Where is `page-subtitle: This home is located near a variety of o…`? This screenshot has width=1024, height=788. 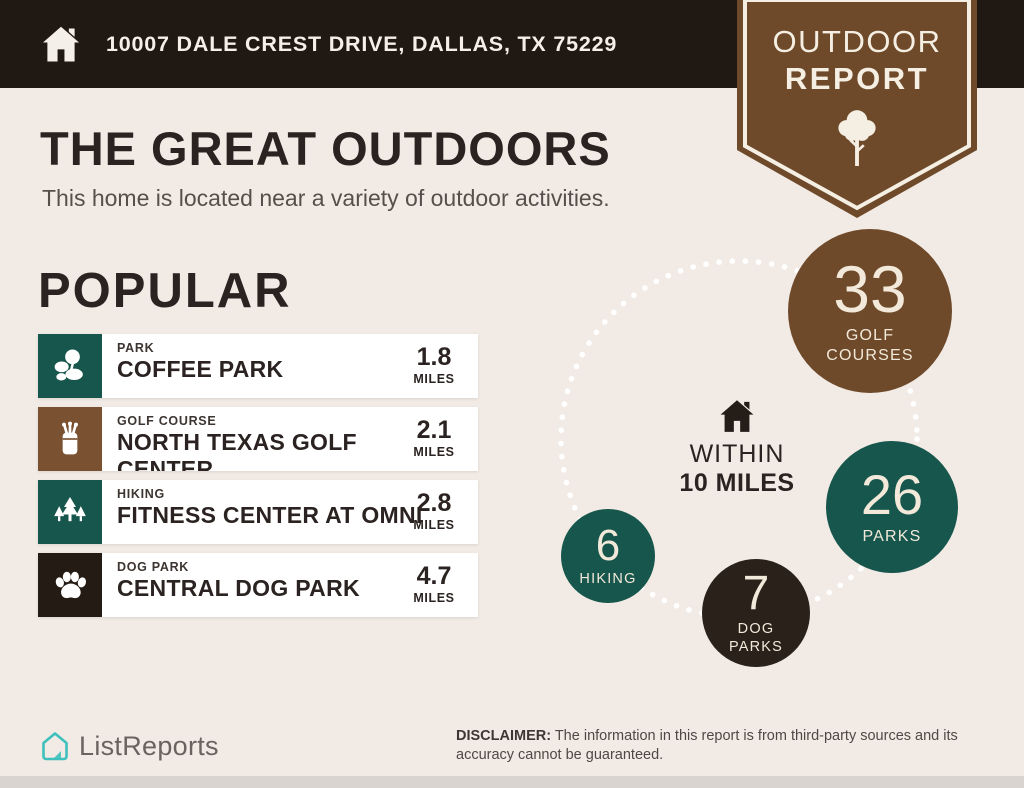
page-subtitle: This home is located near a variety of o… is located at coordinates (326, 198).